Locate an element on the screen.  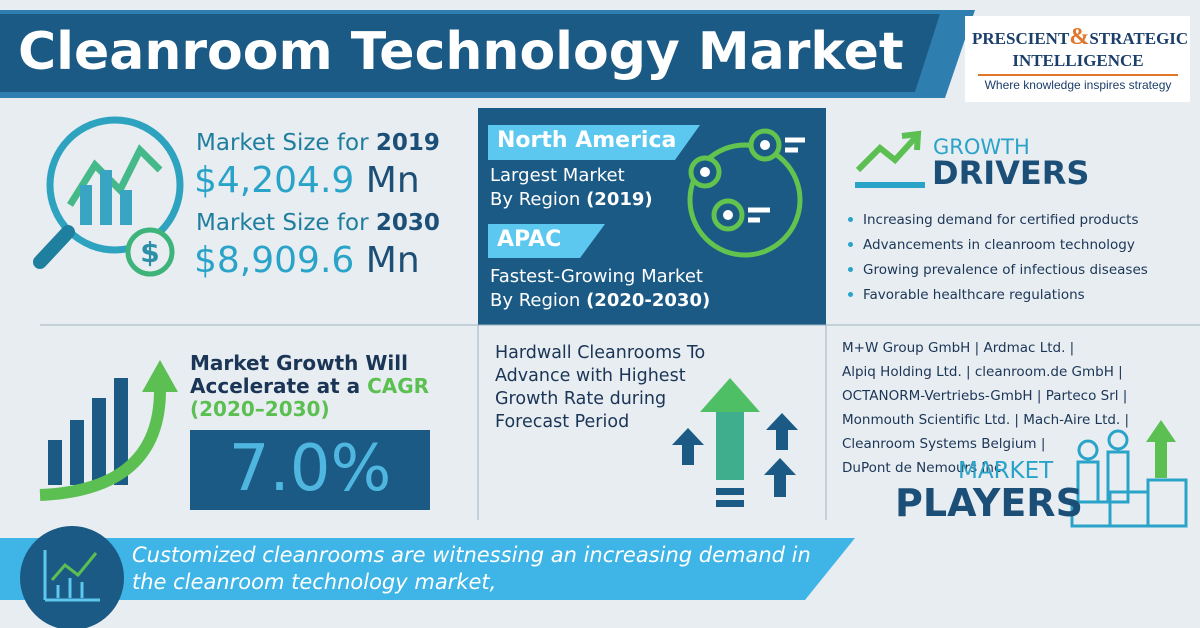
logo-text: INTELLIGENCE is located at coordinates (1078, 60).